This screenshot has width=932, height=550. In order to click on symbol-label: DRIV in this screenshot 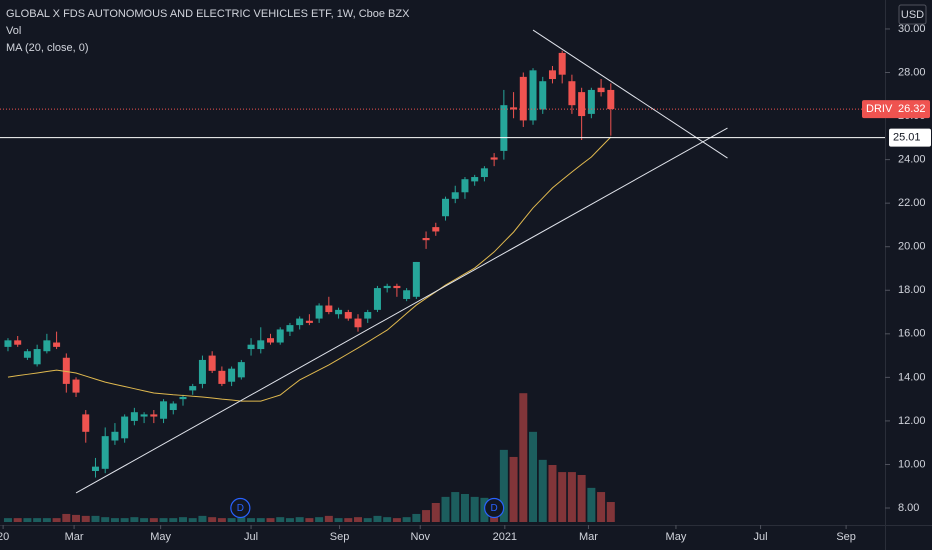, I will do `click(879, 109)`.